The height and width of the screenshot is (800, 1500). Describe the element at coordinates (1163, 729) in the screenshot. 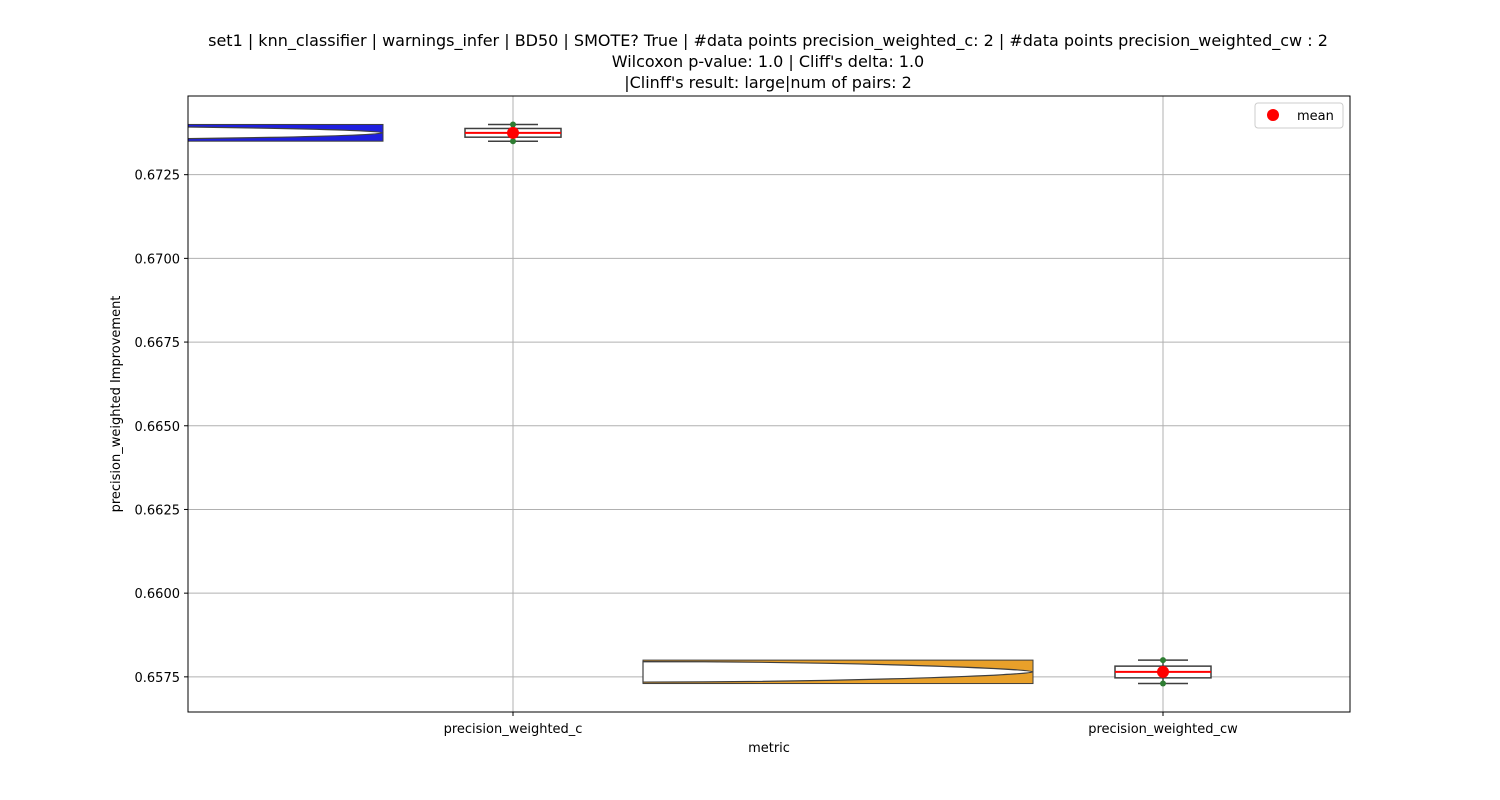

I see `x-tick-label: precision_weighted_cw` at that location.